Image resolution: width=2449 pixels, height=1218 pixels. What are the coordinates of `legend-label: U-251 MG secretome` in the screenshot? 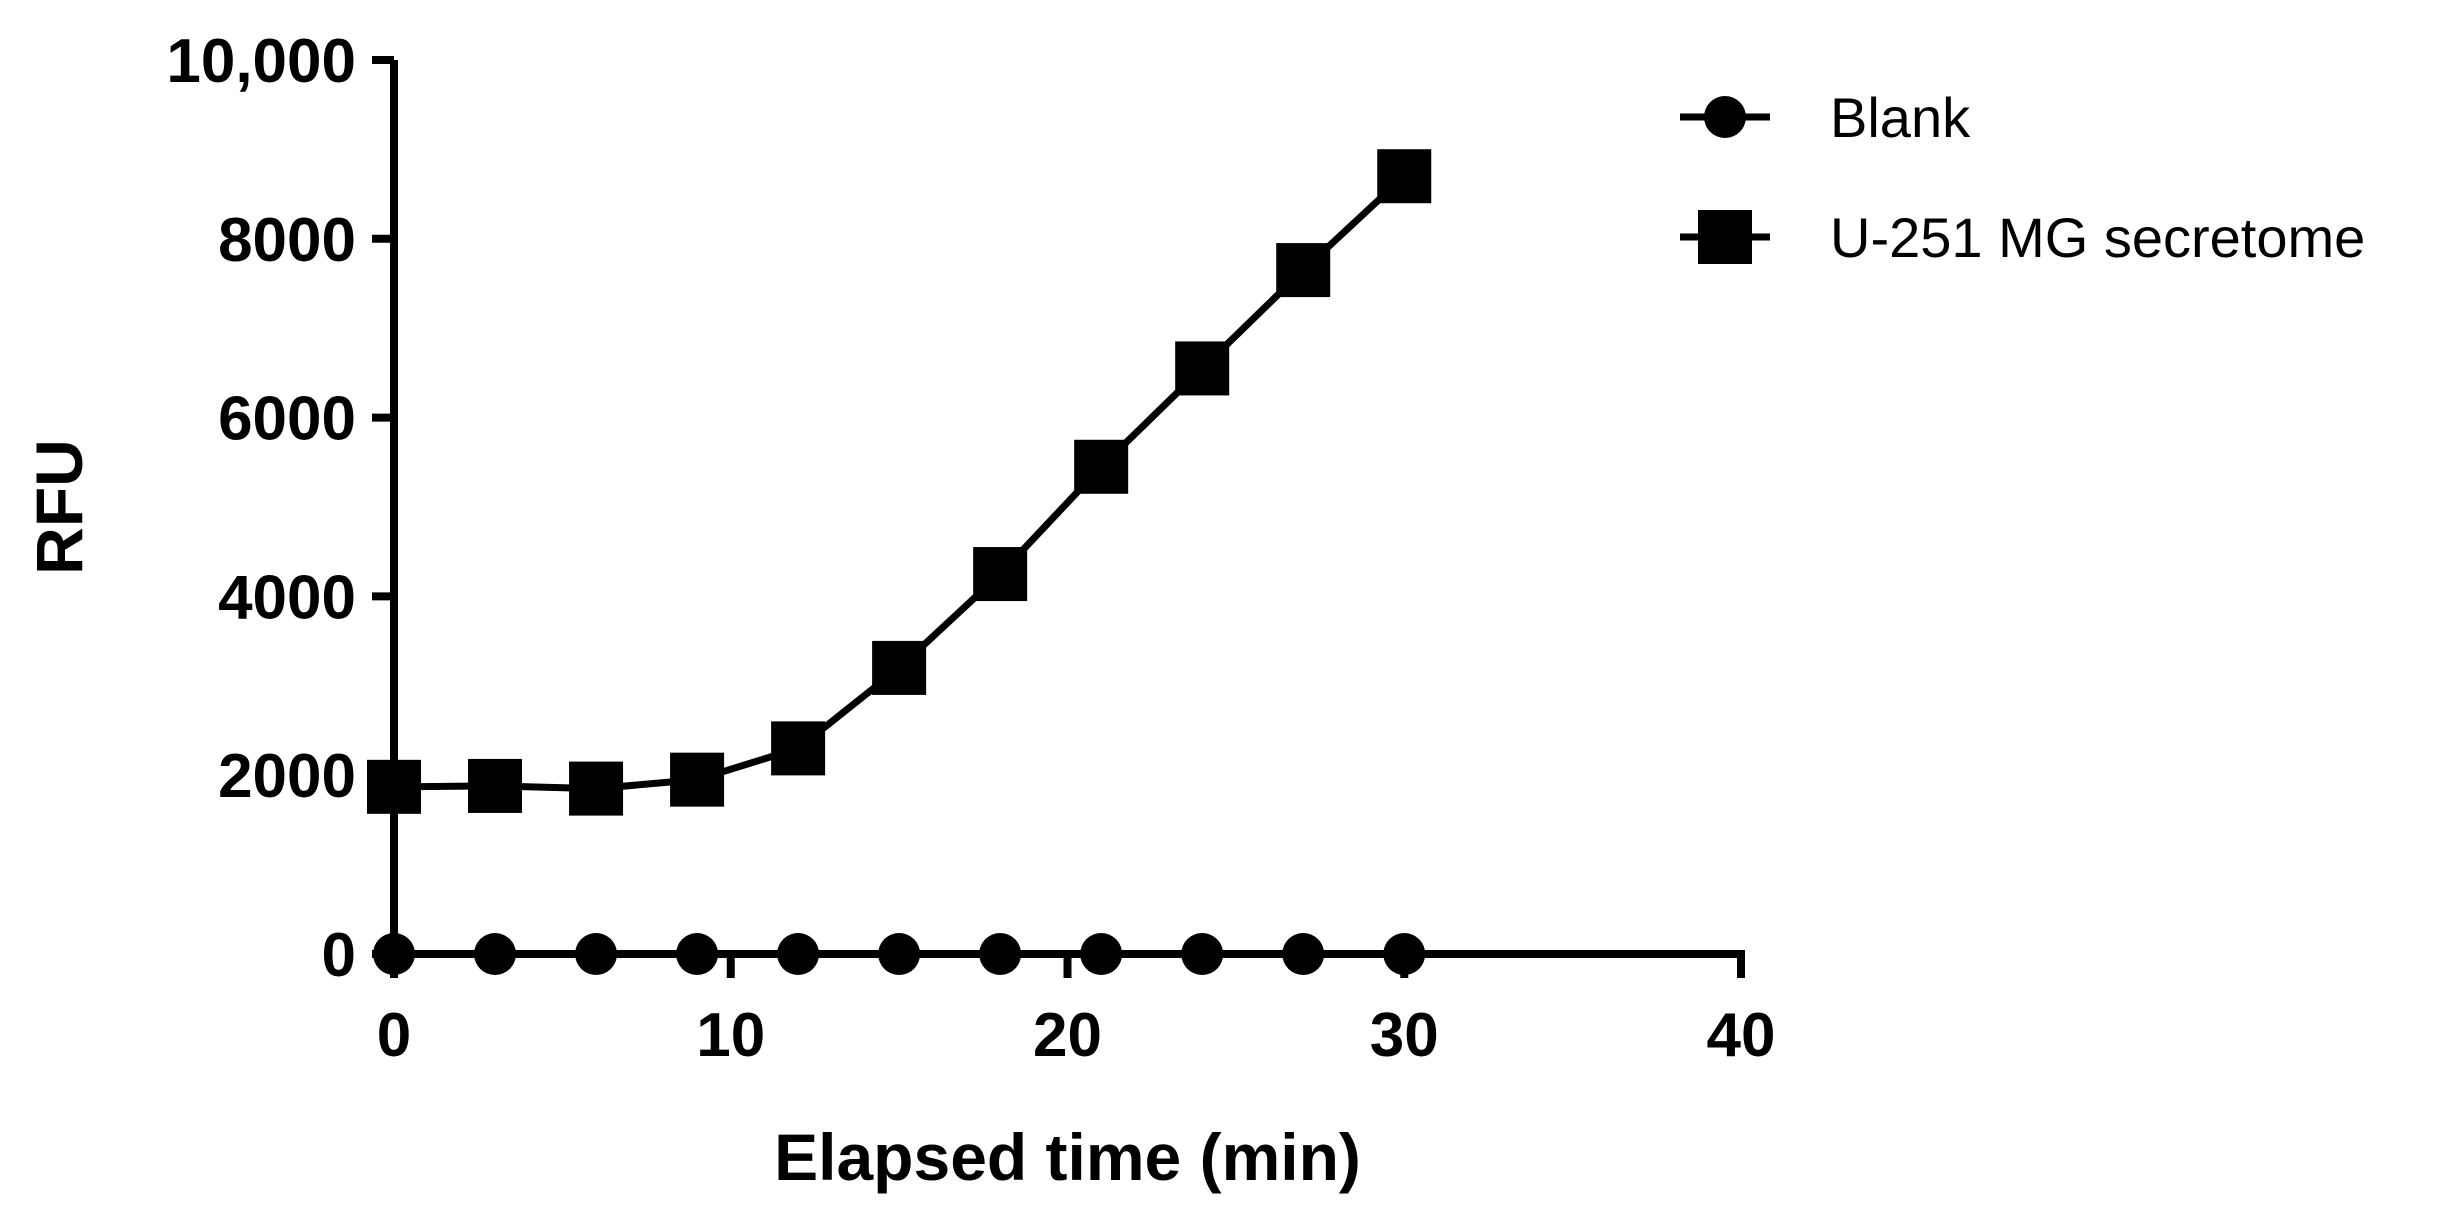 It's located at (2097, 237).